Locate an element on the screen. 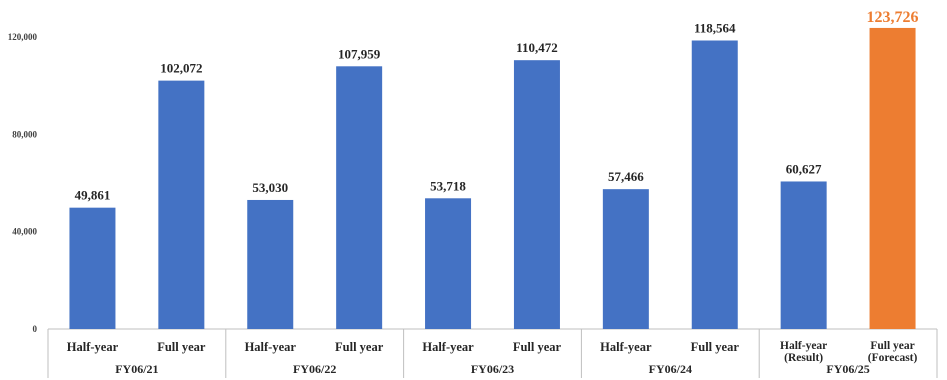 The height and width of the screenshot is (380, 947). data-label: 110,472 is located at coordinates (537, 47).